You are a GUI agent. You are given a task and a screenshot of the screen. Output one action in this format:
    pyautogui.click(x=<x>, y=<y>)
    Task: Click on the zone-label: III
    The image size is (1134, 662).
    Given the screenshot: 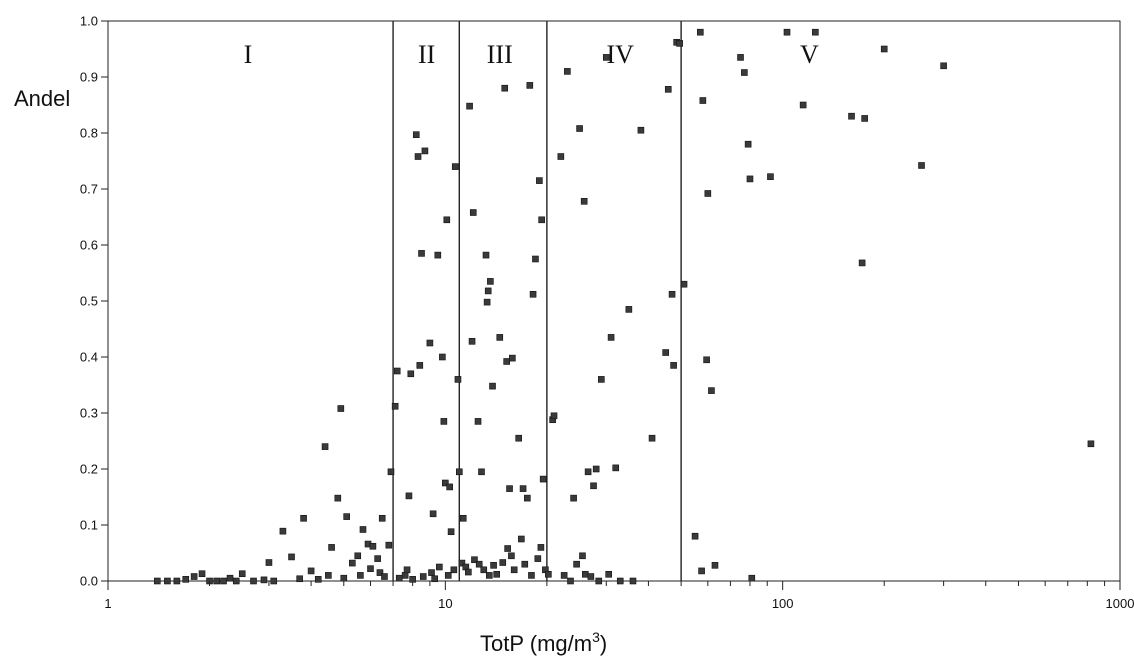 What is the action you would take?
    pyautogui.click(x=500, y=54)
    